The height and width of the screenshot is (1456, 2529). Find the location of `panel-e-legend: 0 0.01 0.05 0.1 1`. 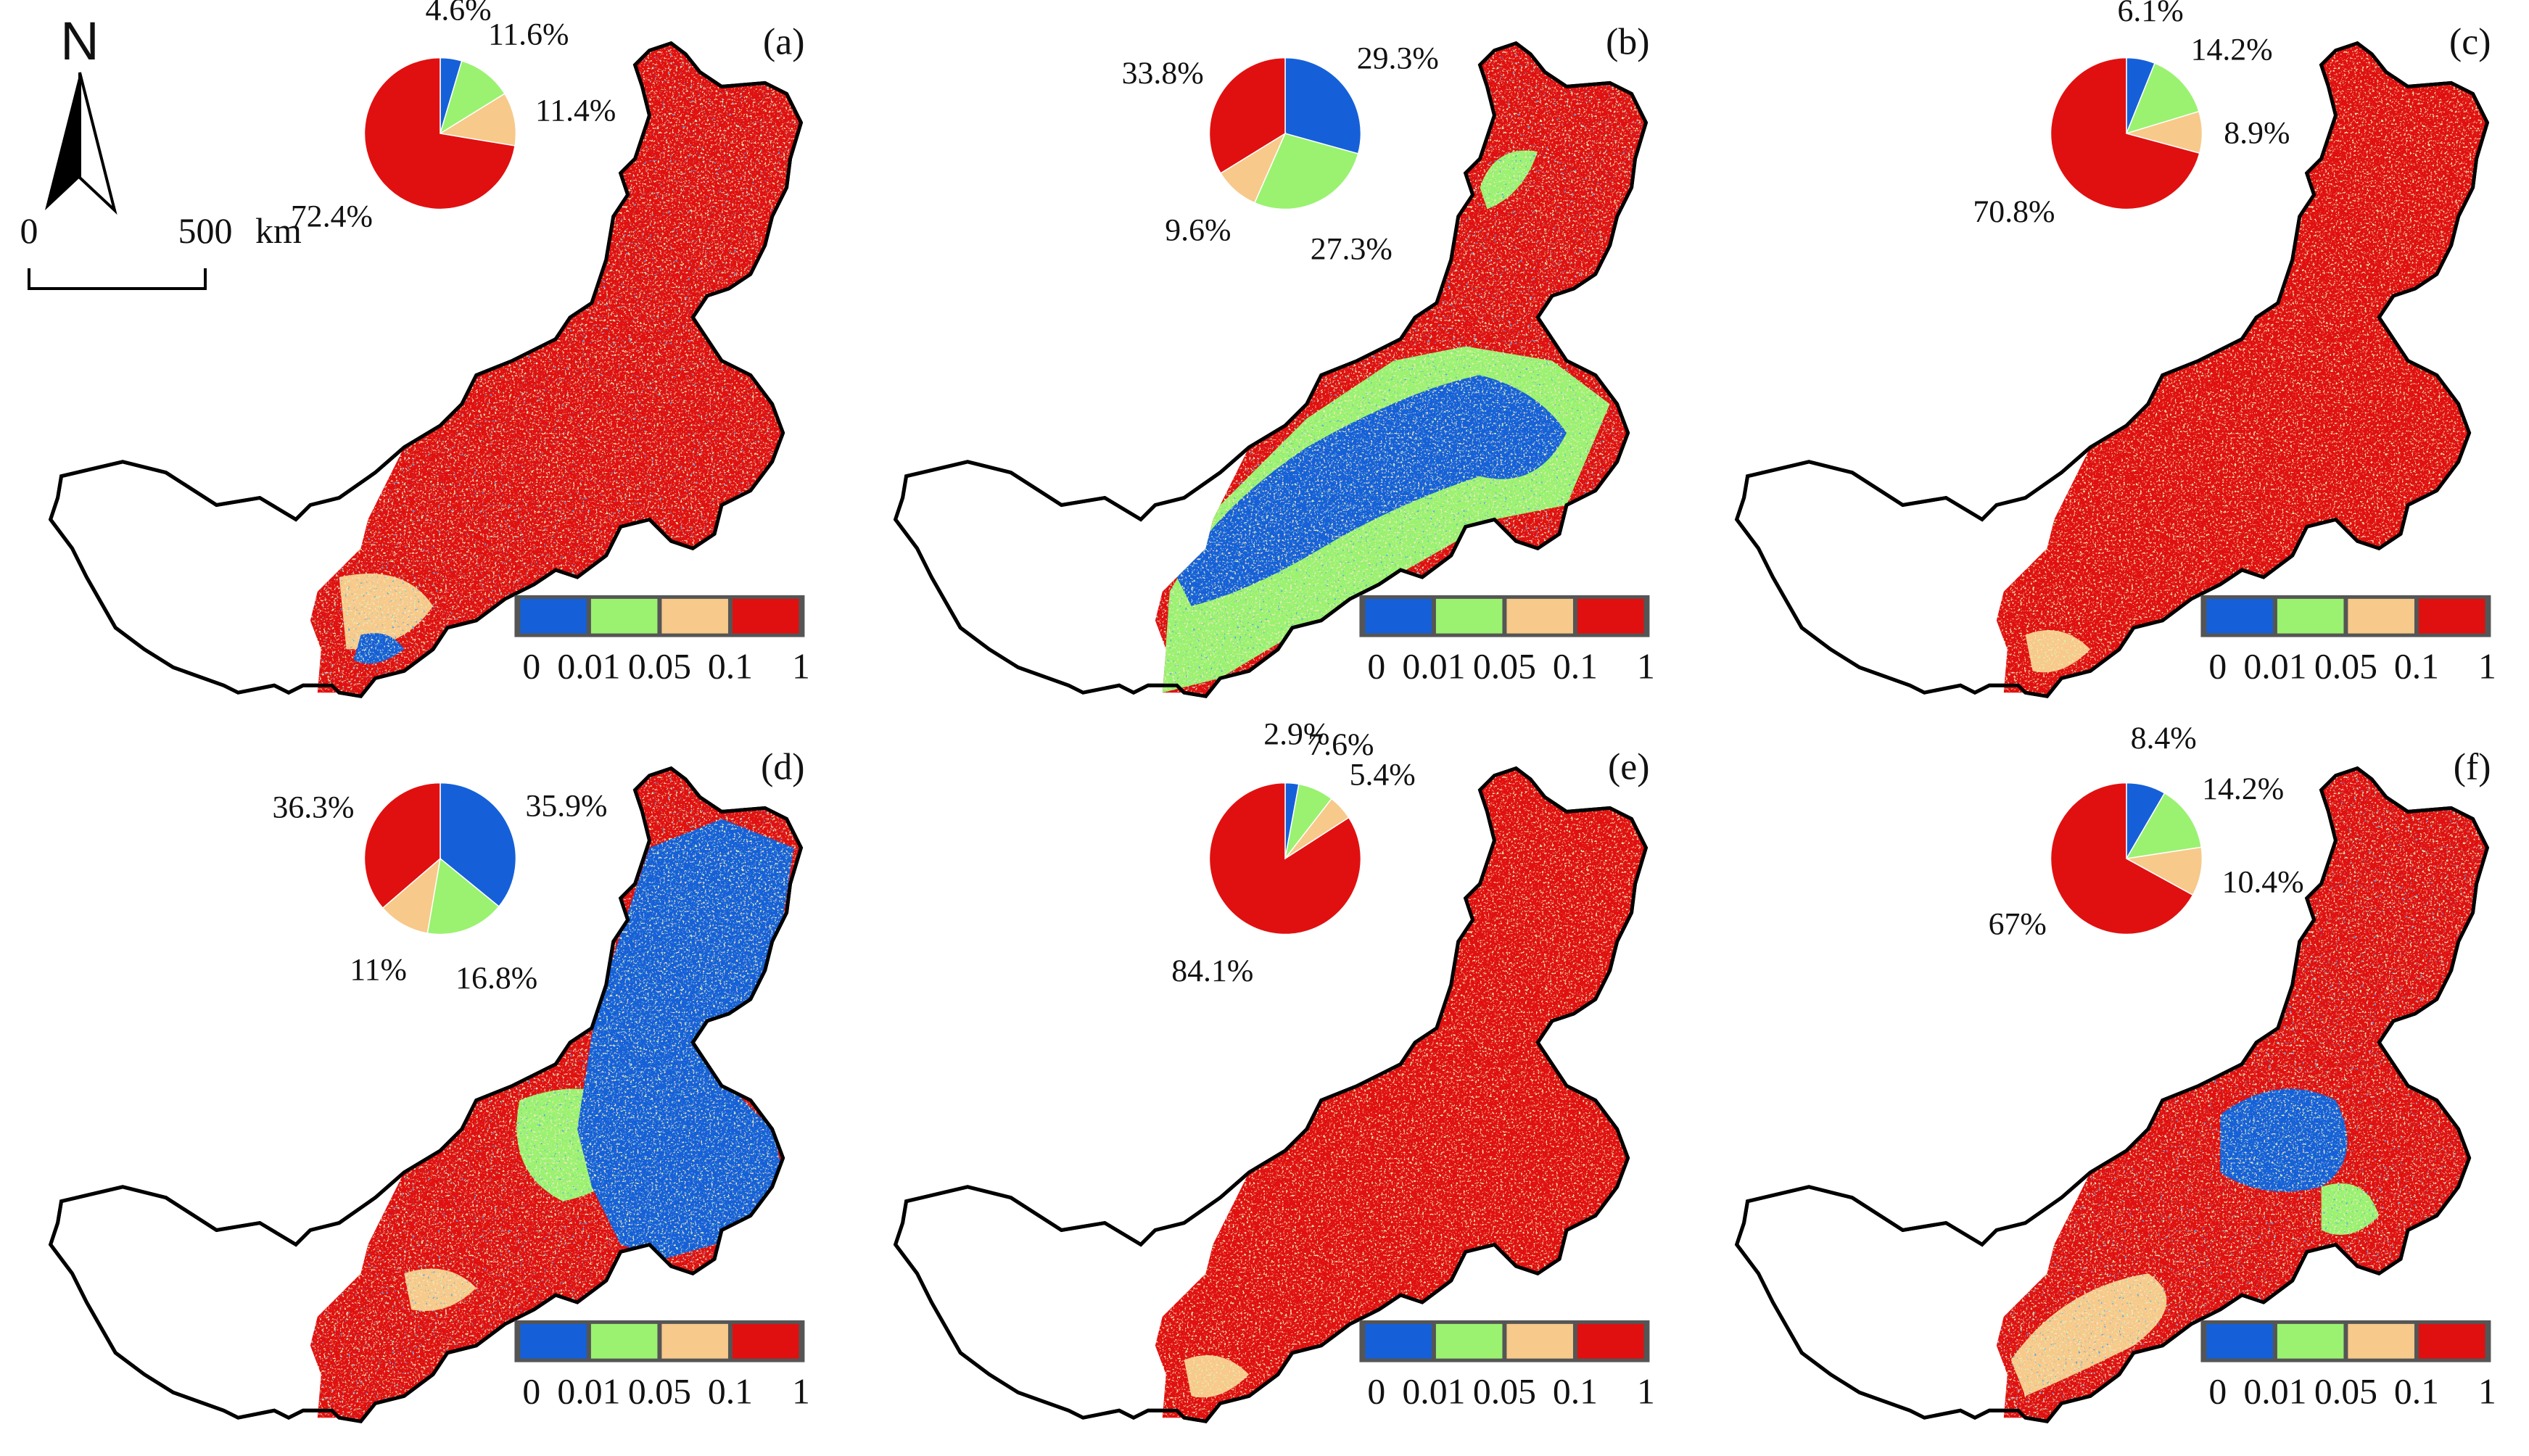

panel-e-legend: 0 0.01 0.05 0.1 1 is located at coordinates (1507, 1365).